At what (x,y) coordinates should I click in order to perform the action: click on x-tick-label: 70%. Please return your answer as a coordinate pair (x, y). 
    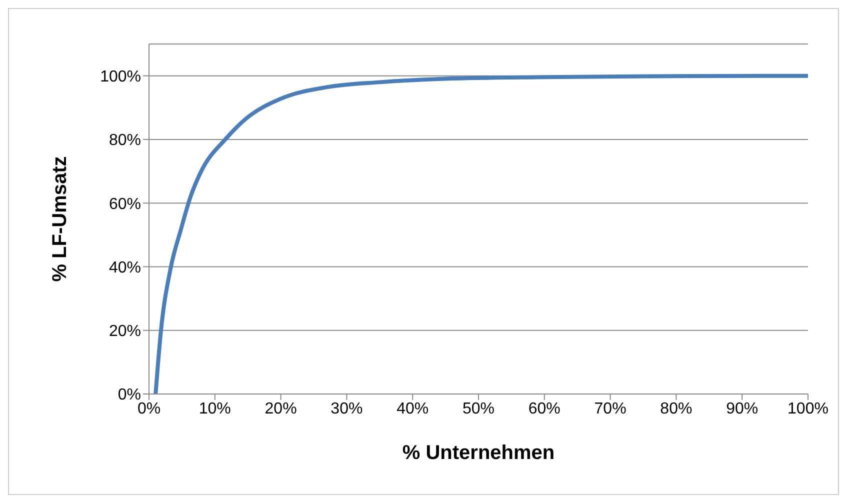
    Looking at the image, I should click on (610, 409).